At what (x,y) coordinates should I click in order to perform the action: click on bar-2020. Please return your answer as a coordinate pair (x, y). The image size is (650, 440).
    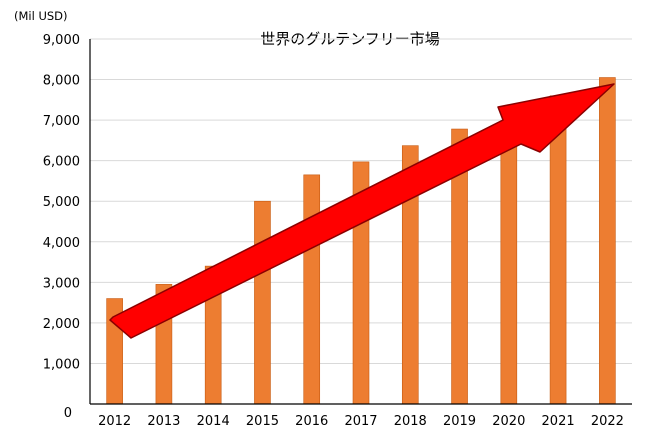
    Looking at the image, I should click on (509, 272).